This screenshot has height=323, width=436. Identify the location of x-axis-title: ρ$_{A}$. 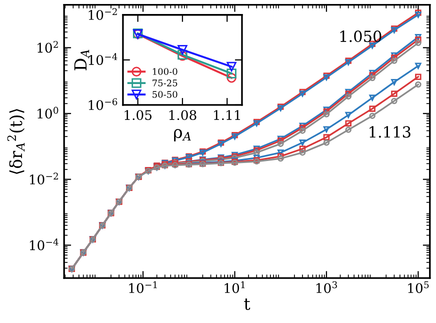
(182, 135).